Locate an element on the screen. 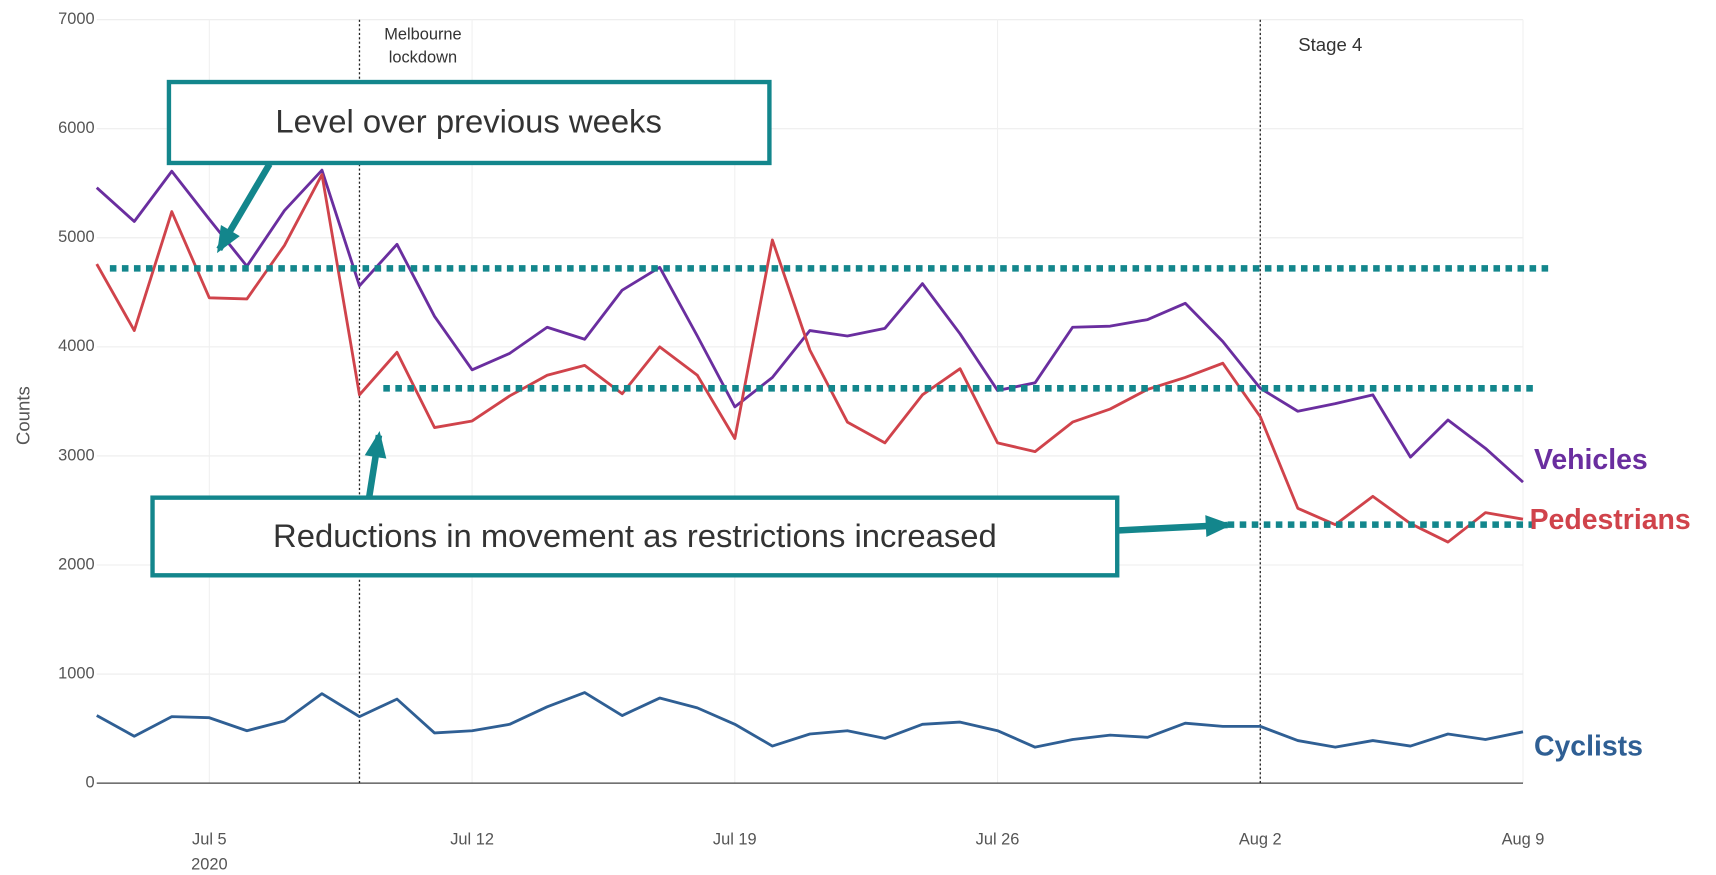 Image resolution: width=1716 pixels, height=875 pixels. series-label: Vehicles is located at coordinates (1591, 460).